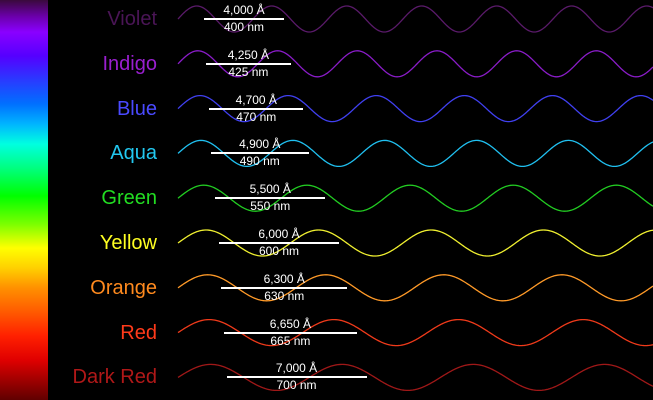  I want to click on nanometer-label: 400 nm, so click(244, 27).